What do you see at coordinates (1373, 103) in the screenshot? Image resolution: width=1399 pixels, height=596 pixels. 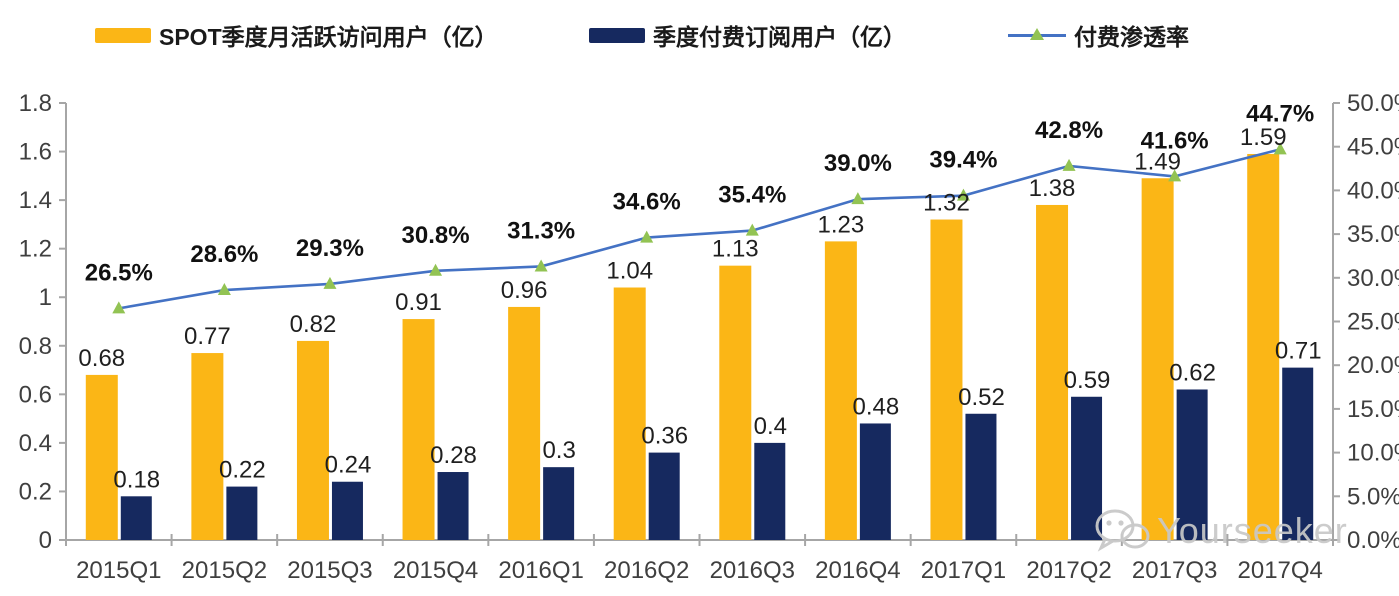 I see `right-axis-tick-label: 50.0%` at bounding box center [1373, 103].